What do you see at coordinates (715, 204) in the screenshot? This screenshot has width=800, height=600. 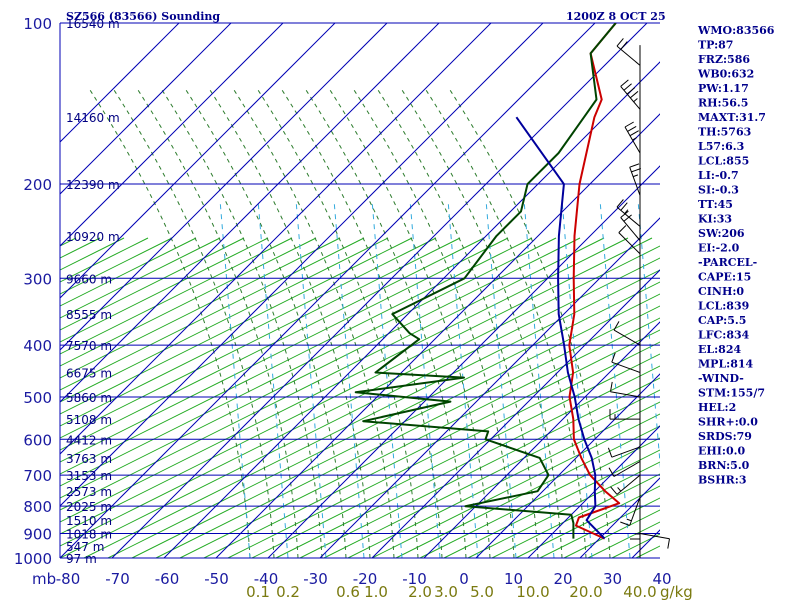 I see `index-value: TT:45` at bounding box center [715, 204].